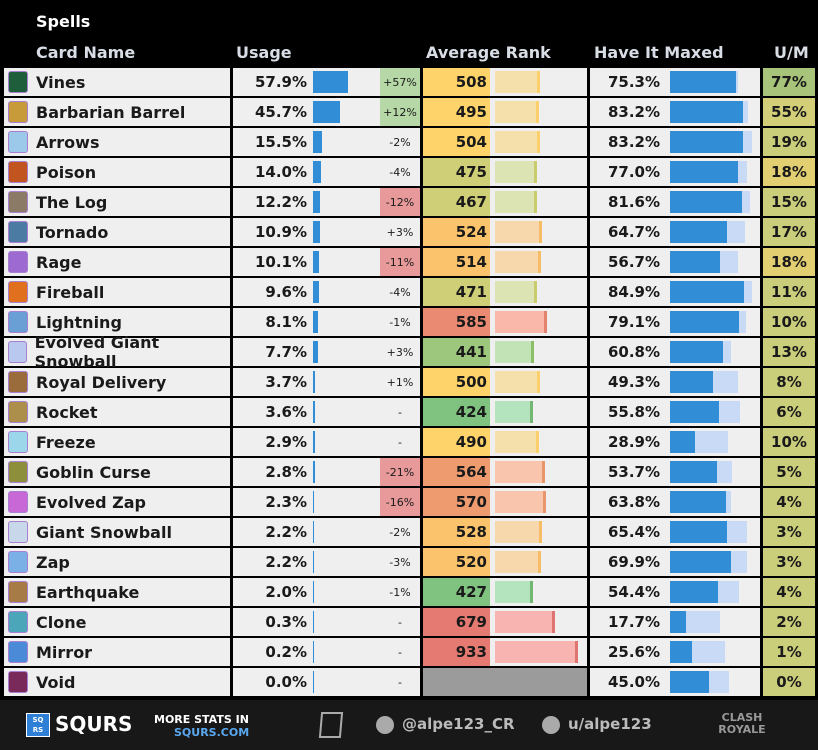 Image resolution: width=818 pixels, height=750 pixels. I want to click on um-value: 18%, so click(789, 172).